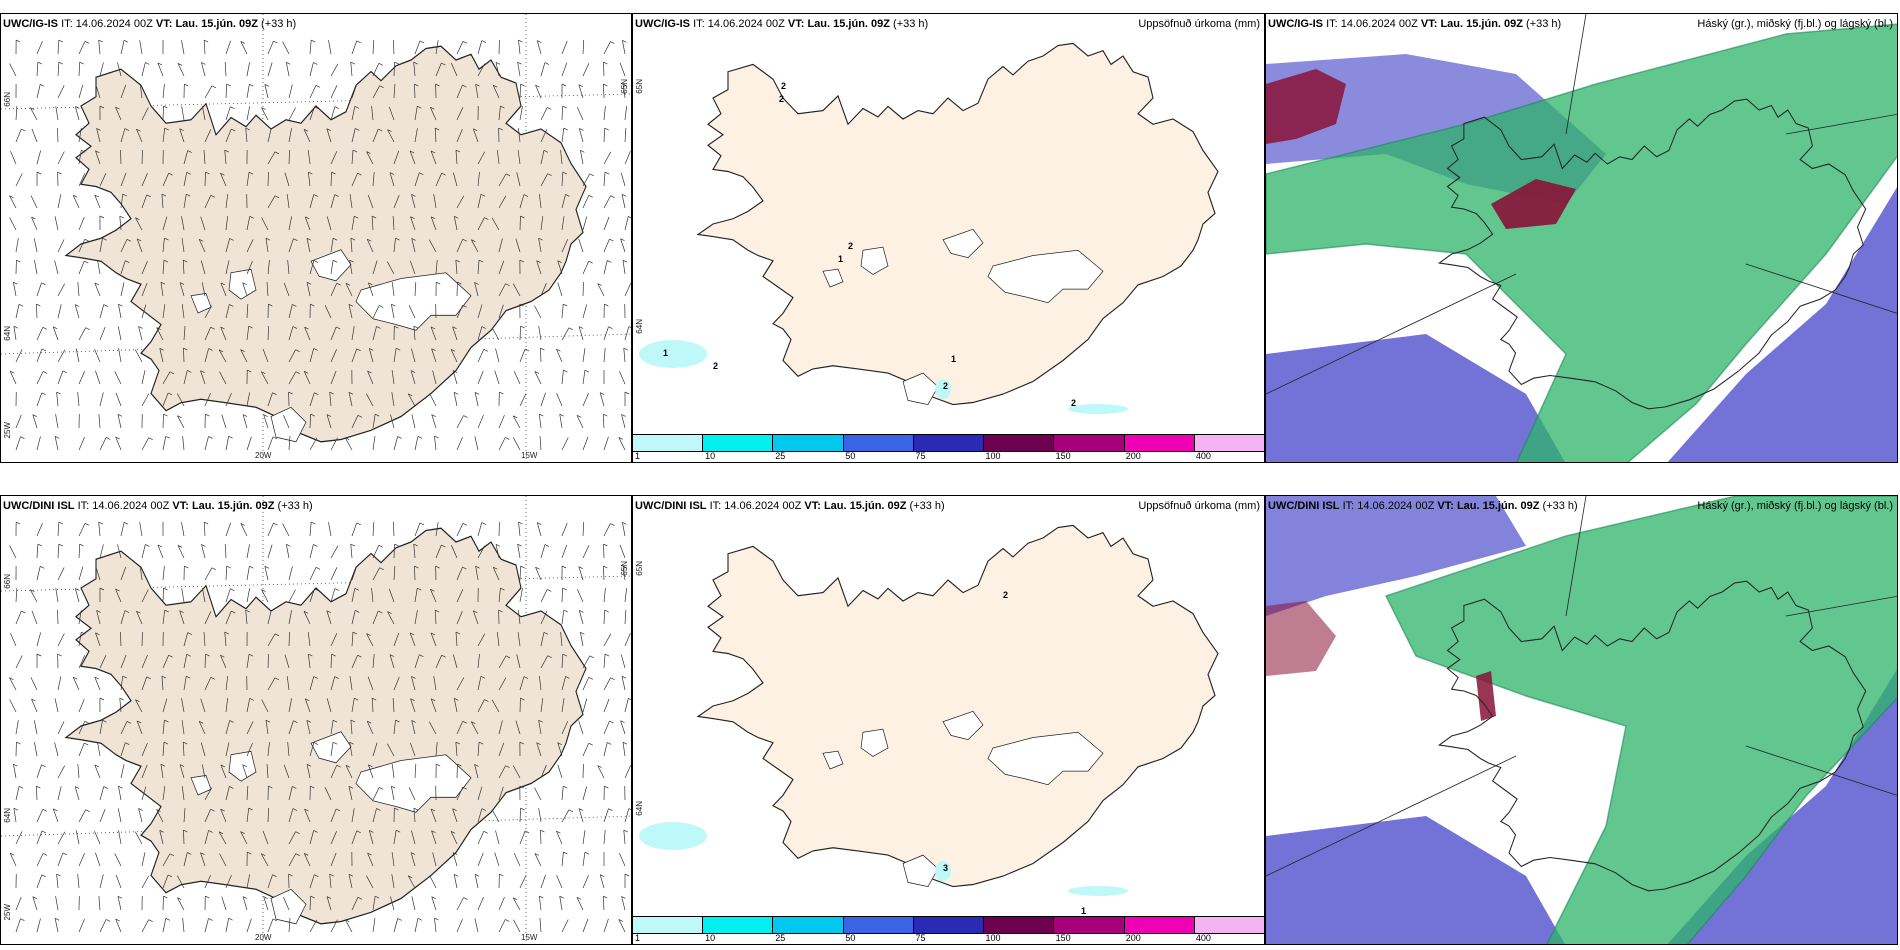 The image size is (1900, 950). What do you see at coordinates (7, 99) in the screenshot?
I see `lat-label-66n: 66N` at bounding box center [7, 99].